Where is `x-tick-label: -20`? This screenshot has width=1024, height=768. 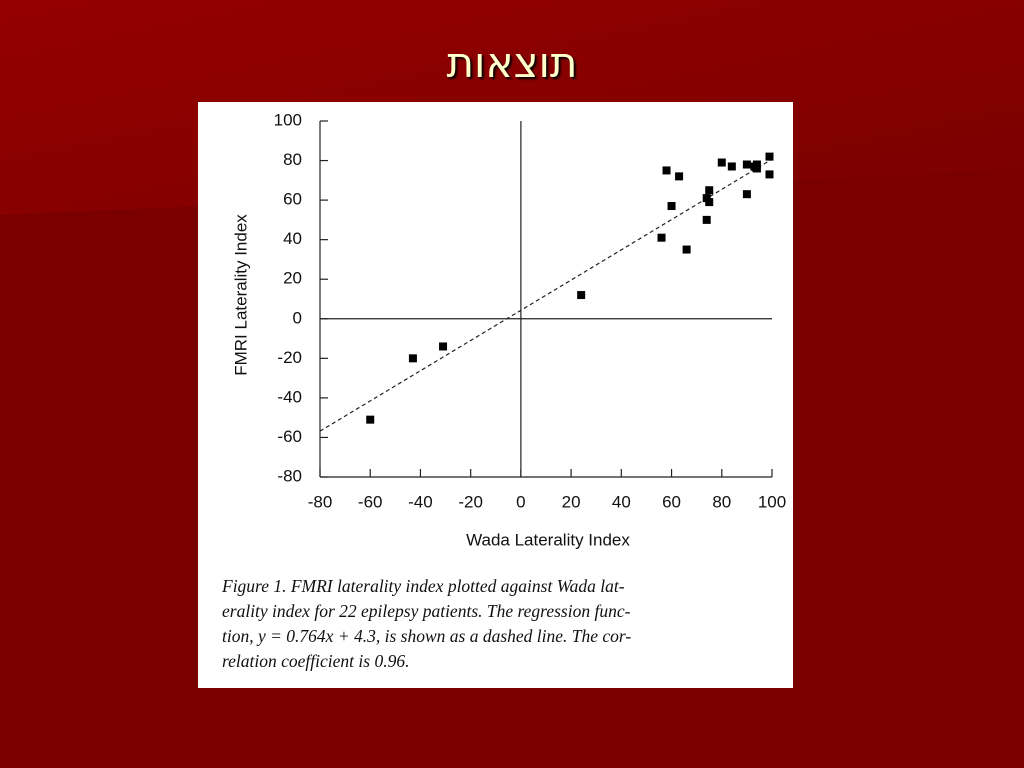
x-tick-label: -20 is located at coordinates (470, 501).